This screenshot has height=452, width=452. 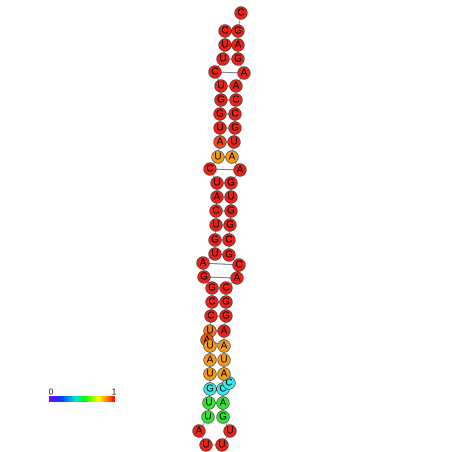 I want to click on colorbar, so click(x=82, y=399).